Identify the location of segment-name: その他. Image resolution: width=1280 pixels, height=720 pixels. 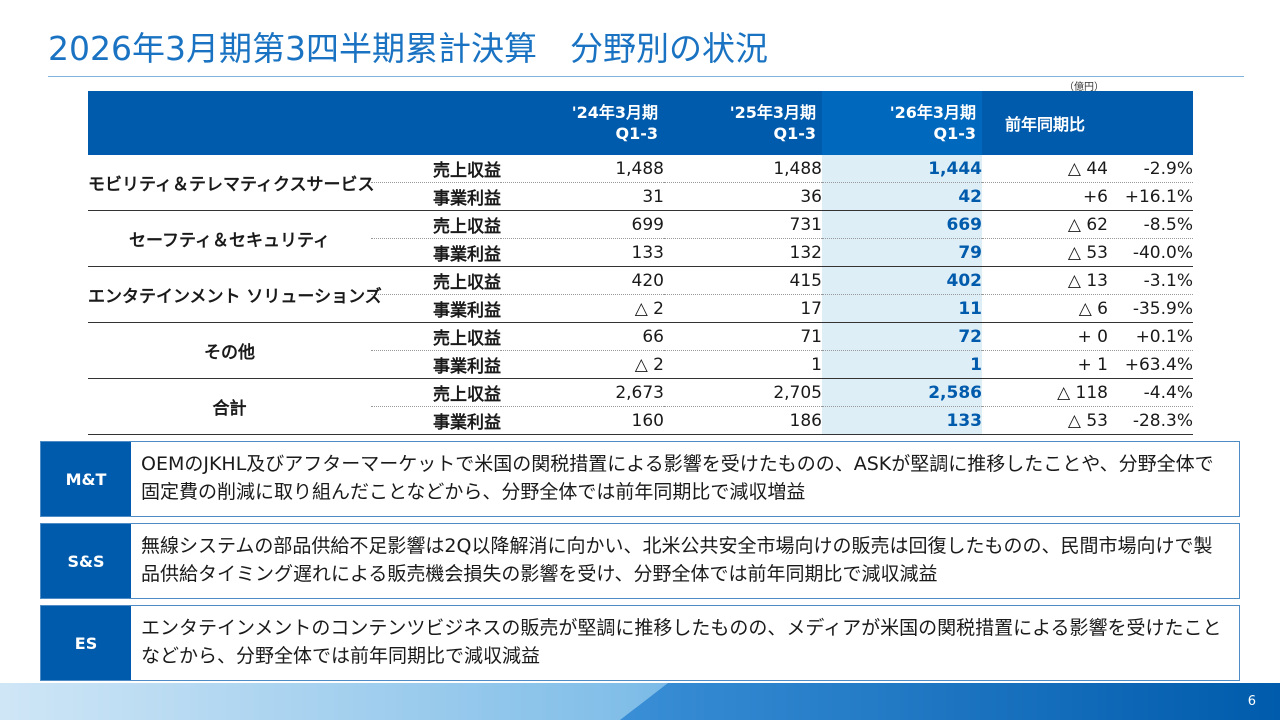
(229, 350).